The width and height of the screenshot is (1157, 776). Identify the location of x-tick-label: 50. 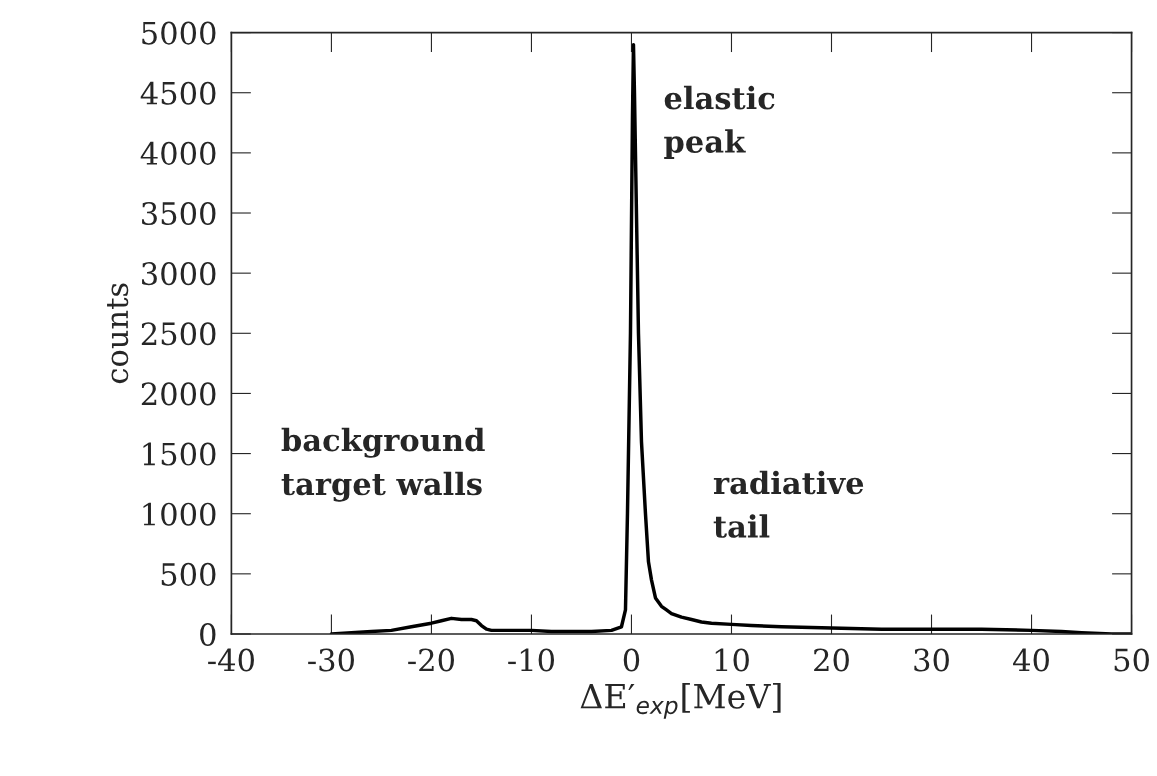
(1131, 660).